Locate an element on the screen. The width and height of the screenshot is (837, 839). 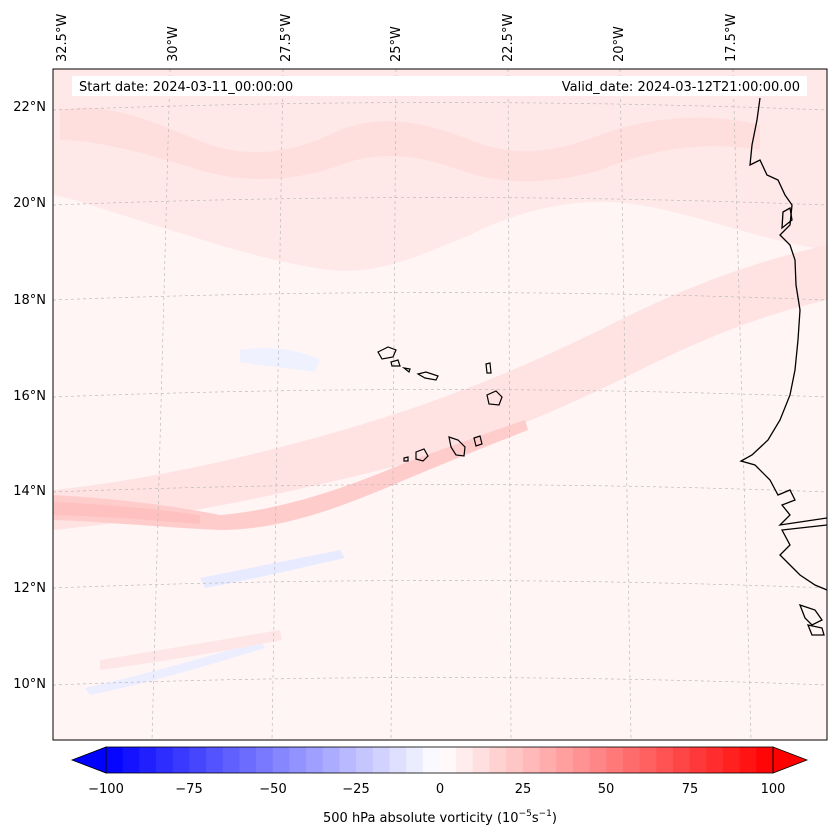
colorbar-tick-label: 0 is located at coordinates (440, 789).